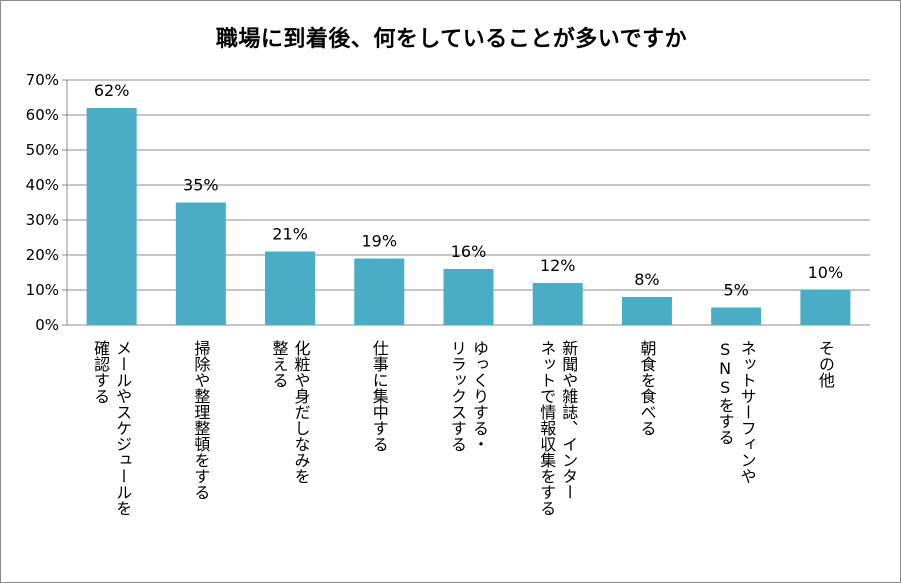 The width and height of the screenshot is (901, 583). Describe the element at coordinates (479, 396) in the screenshot. I see `category-label: ゆっくりする・` at that location.